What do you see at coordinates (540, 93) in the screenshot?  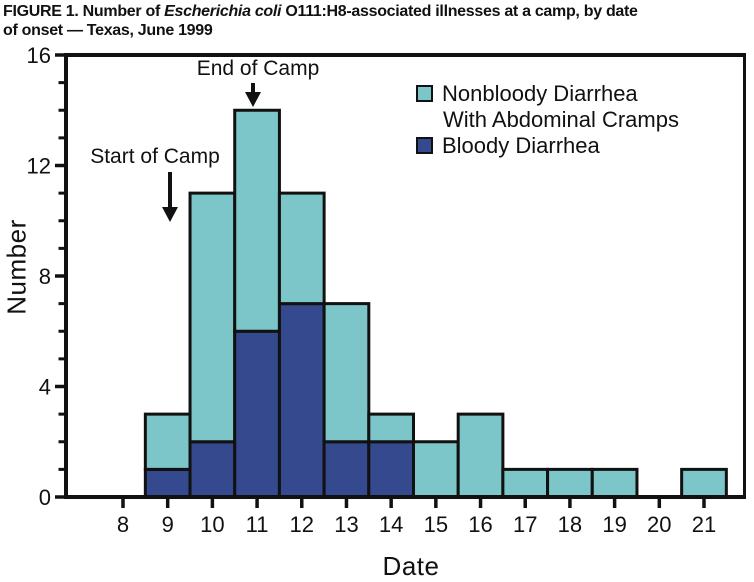 I see `legend-label-nonbloody-line1: Nonbloody Diarrhea` at bounding box center [540, 93].